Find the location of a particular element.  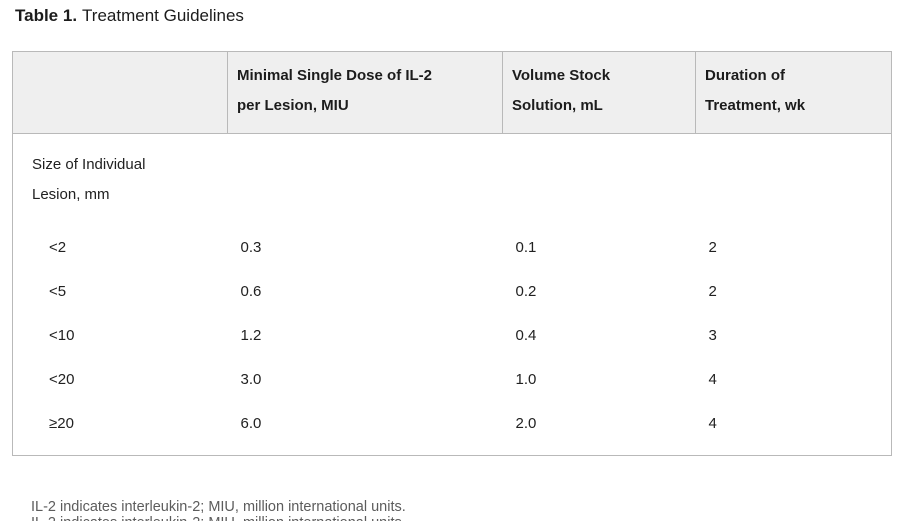

table-row: <10 1.2 0.4 3 is located at coordinates (452, 336).